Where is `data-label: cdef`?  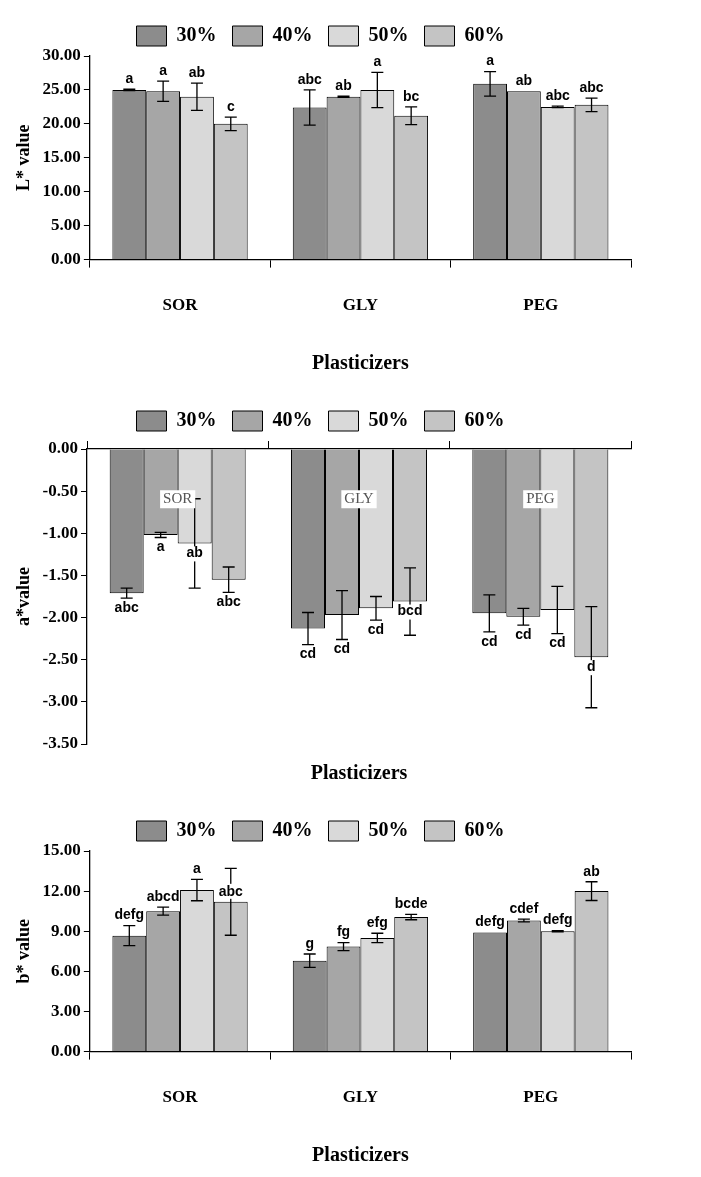
data-label: cdef is located at coordinates (524, 908).